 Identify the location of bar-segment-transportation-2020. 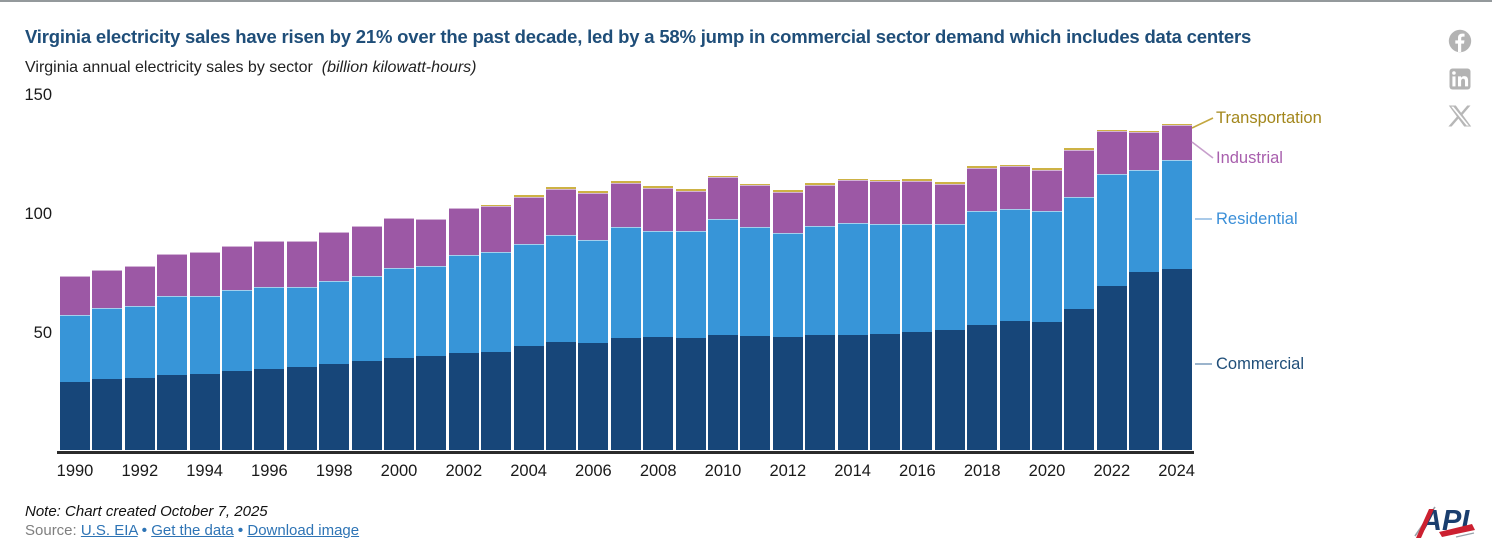
(1047, 169).